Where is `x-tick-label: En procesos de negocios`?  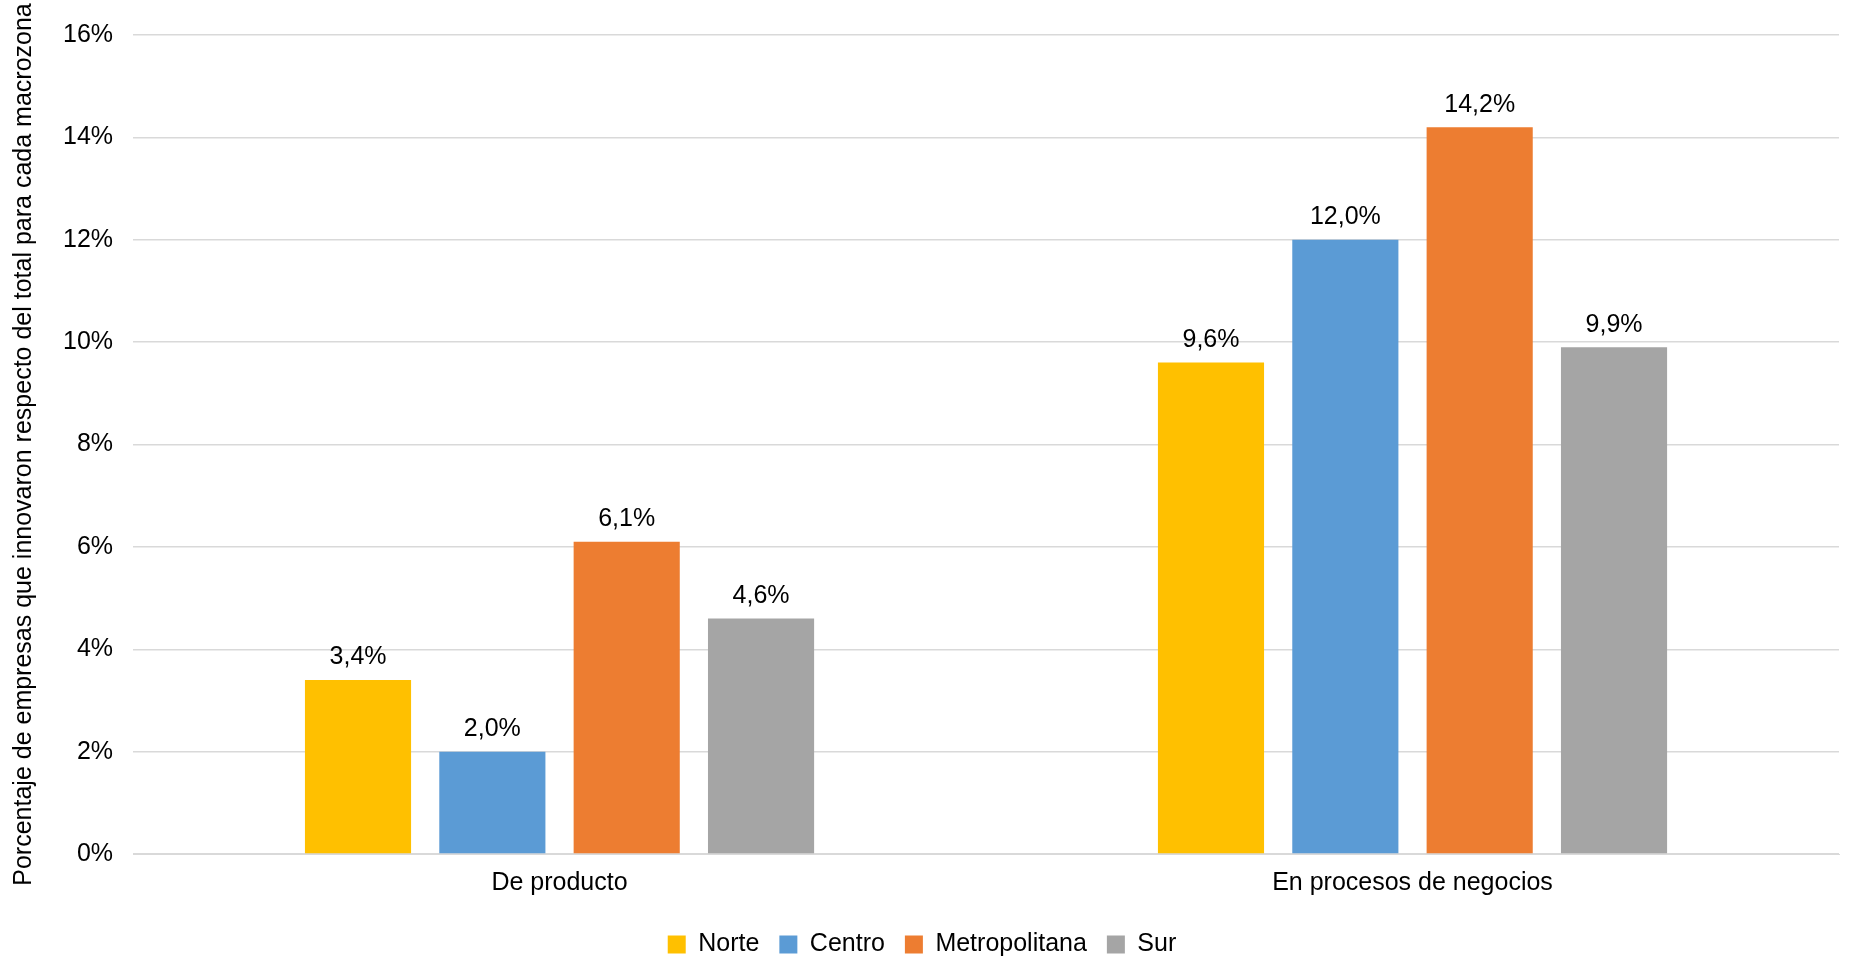
x-tick-label: En procesos de negocios is located at coordinates (1412, 880).